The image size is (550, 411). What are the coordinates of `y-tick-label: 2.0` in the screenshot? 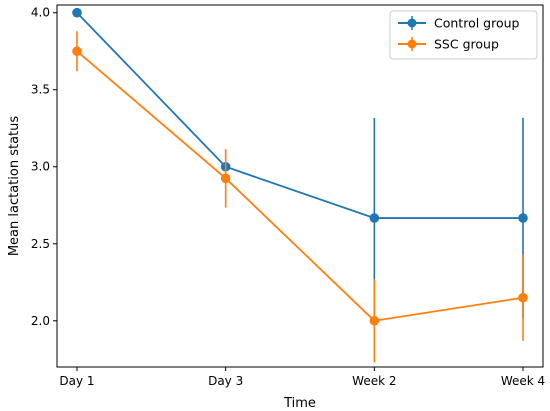 It's located at (40, 321).